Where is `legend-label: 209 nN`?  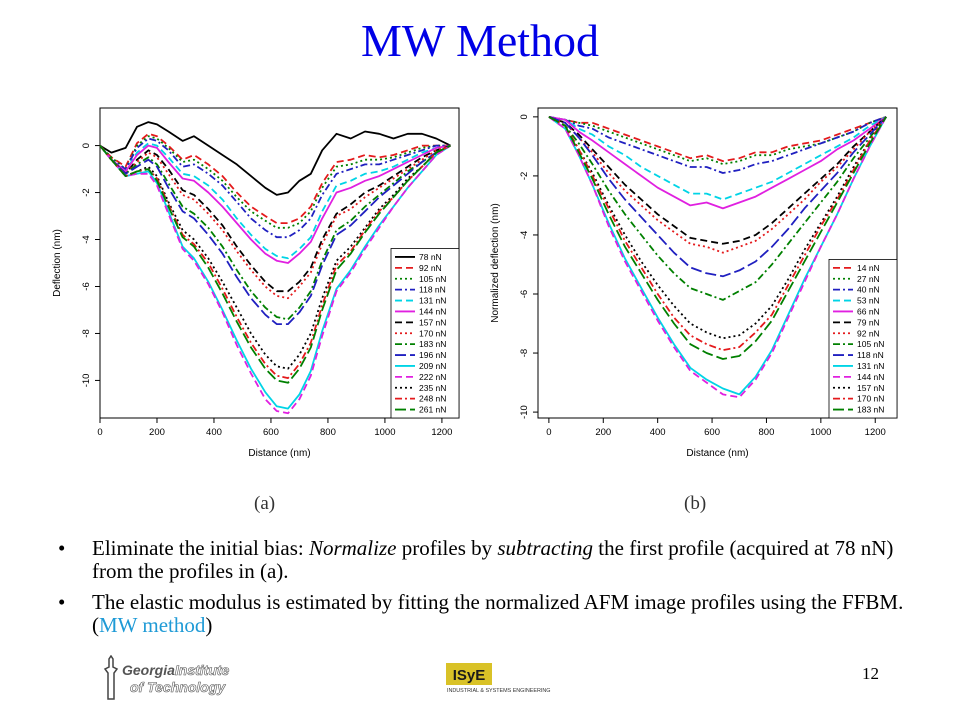 legend-label: 209 nN is located at coordinates (432, 366).